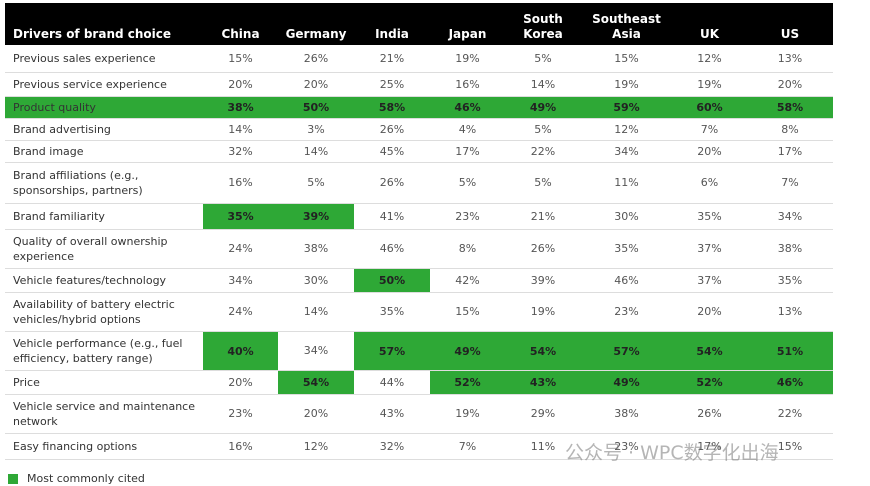 The image size is (870, 486). I want to click on cell-value: 51%, so click(790, 351).